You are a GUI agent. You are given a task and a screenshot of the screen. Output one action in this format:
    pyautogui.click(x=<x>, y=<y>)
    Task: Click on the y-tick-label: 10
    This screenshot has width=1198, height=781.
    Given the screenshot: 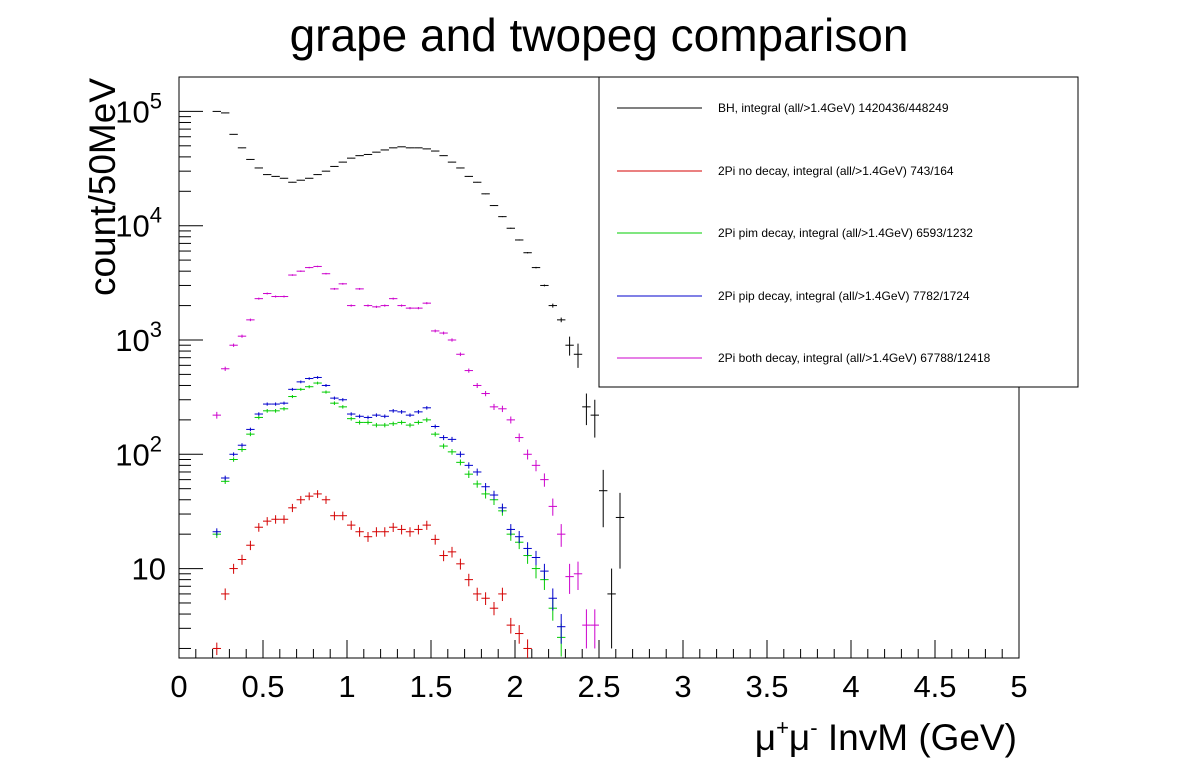 What is the action you would take?
    pyautogui.click(x=149, y=569)
    